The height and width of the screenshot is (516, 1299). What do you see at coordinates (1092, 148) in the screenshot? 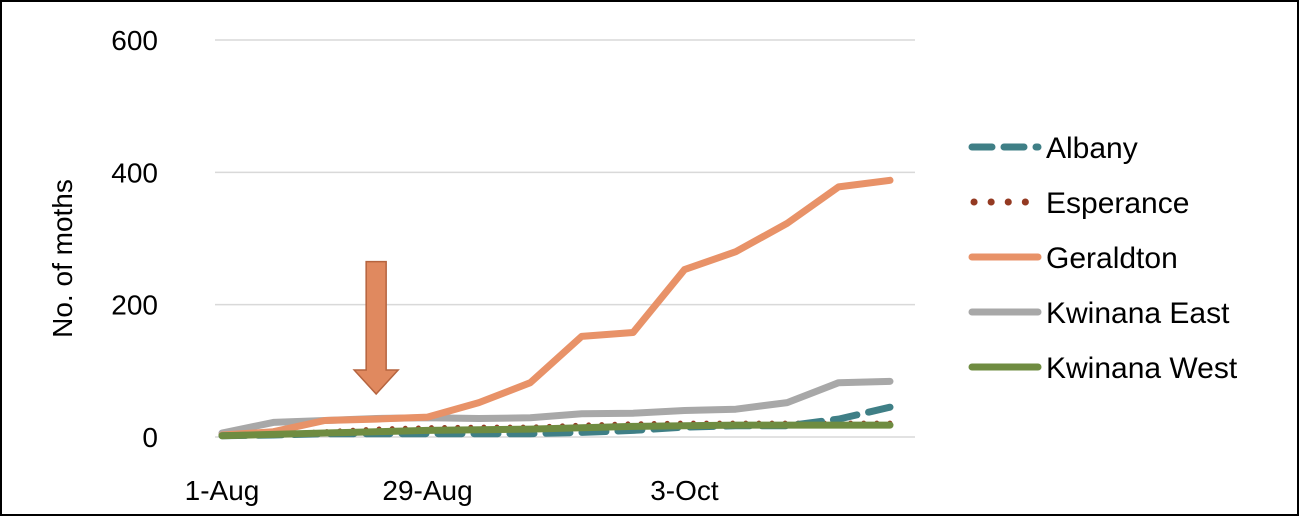
I see `legend-label-albany: Albany` at bounding box center [1092, 148].